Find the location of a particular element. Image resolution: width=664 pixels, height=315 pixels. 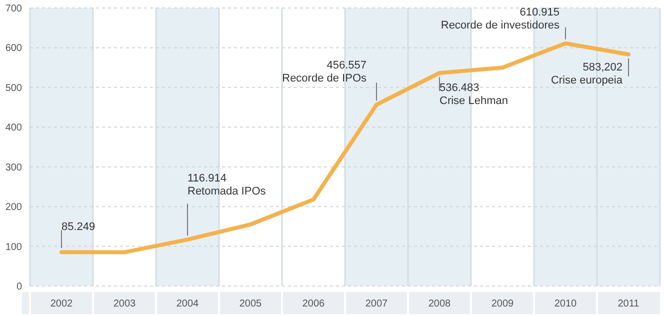

annotation: 610.915 Recorde de investidores is located at coordinates (500, 19).